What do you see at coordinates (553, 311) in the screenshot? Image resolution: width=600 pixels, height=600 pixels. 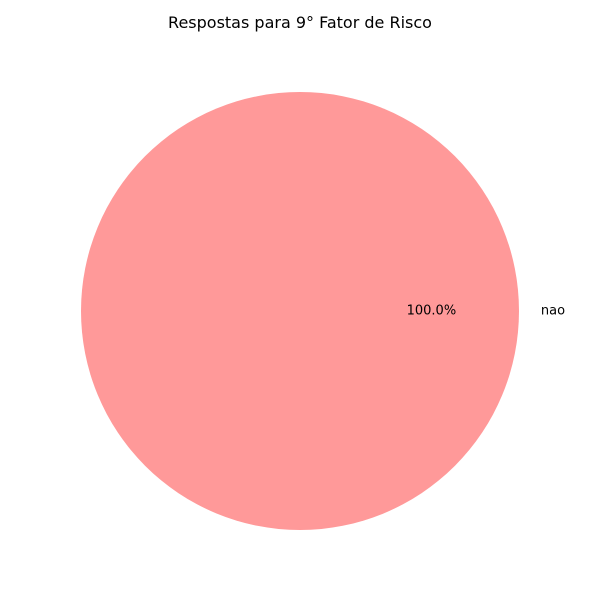 I see `pie-category-label: nao` at bounding box center [553, 311].